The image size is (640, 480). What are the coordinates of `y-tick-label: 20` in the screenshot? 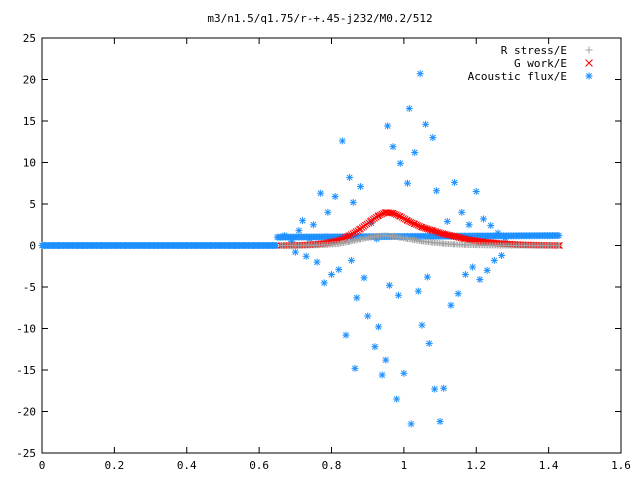 It's located at (29, 80).